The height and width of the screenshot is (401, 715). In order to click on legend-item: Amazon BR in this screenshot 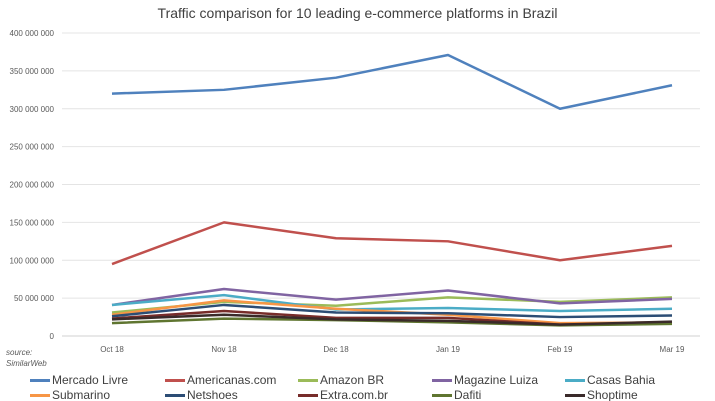, I will do `click(365, 380)`.